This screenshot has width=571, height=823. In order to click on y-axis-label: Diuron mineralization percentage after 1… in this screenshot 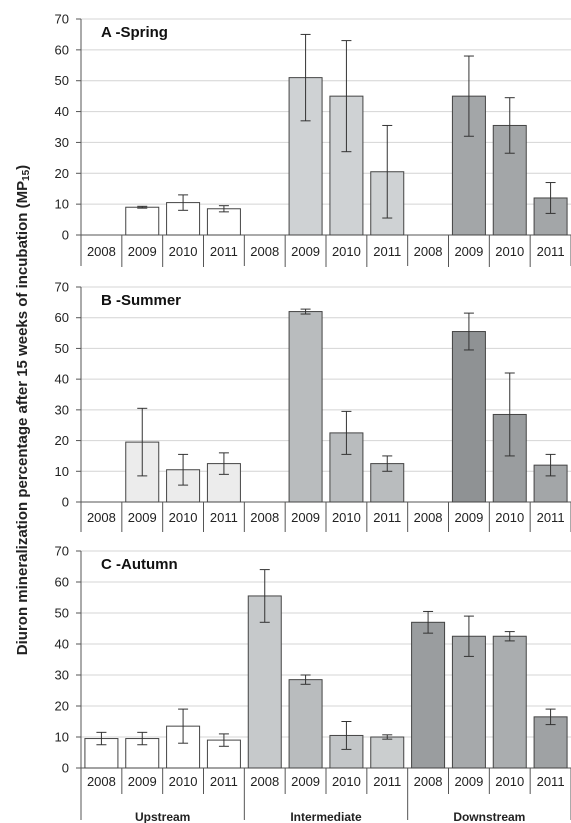, I will do `click(23, 410)`.